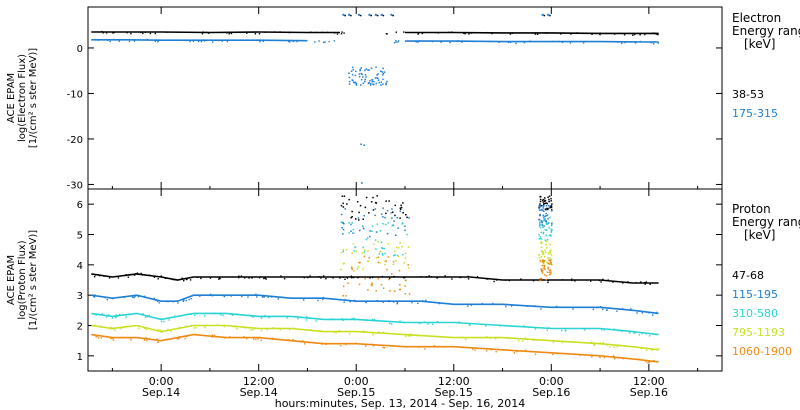 This screenshot has height=410, width=800. I want to click on isolated-point, so click(364, 145).